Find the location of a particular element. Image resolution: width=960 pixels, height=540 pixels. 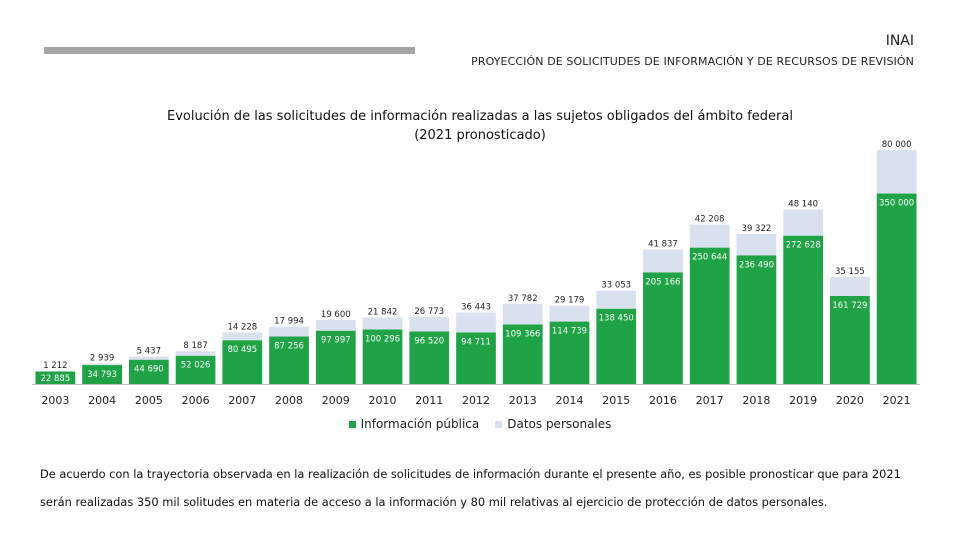

bar-informacion-publica-2007 is located at coordinates (242, 362).